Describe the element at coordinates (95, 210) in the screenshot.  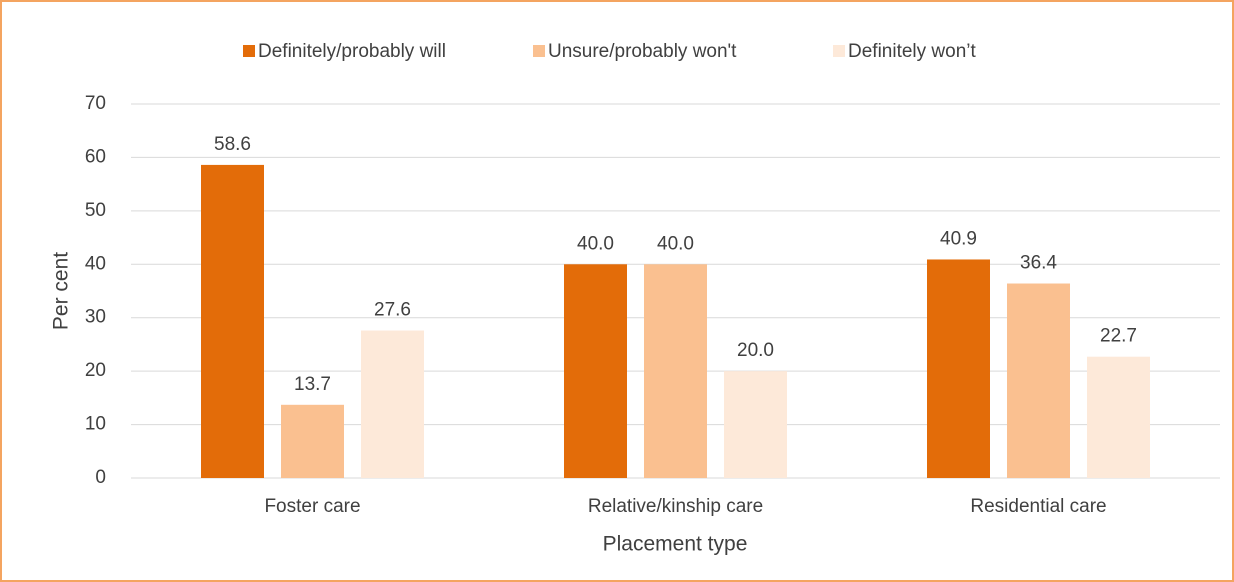
I see `y-tick-label: 50` at that location.